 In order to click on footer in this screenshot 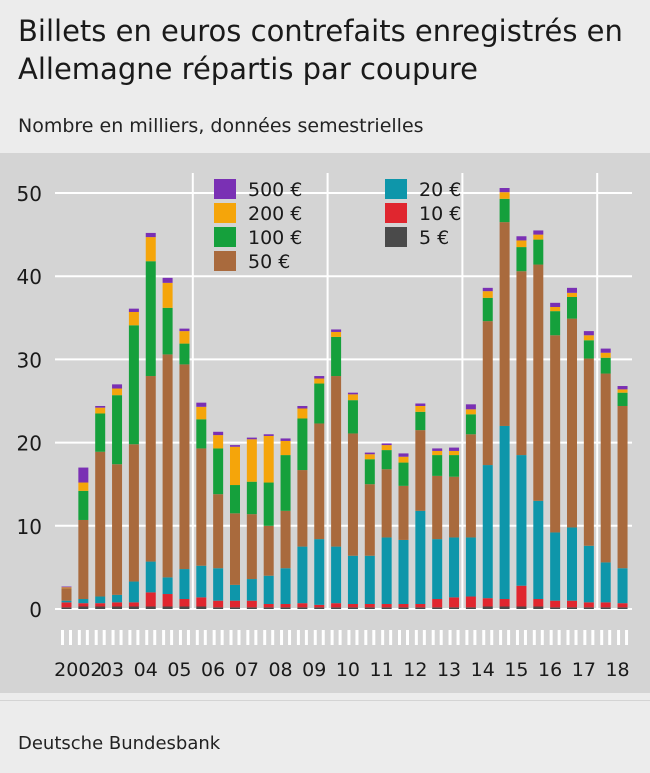, I will do `click(325, 736)`.